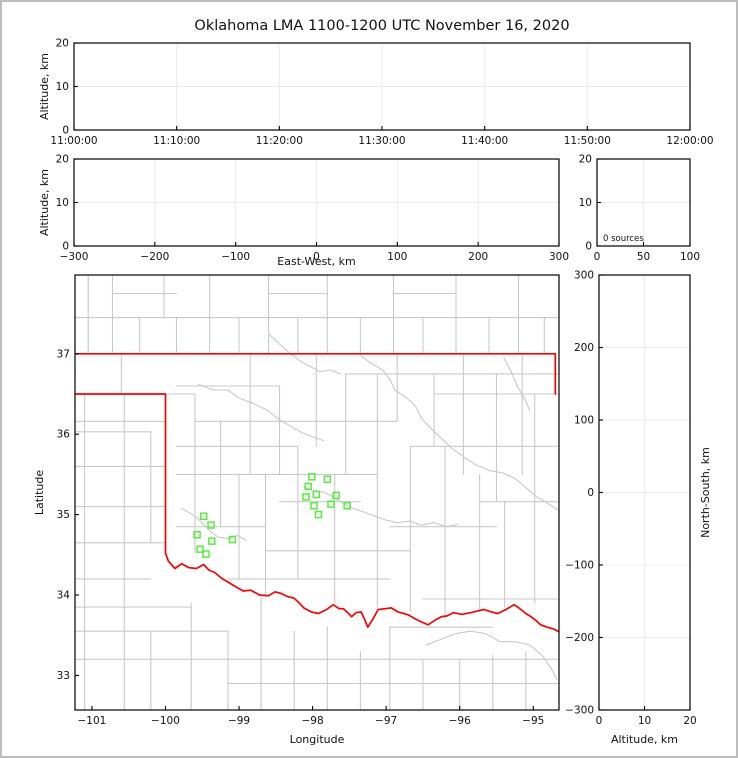 The image size is (738, 758). Describe the element at coordinates (91, 721) in the screenshot. I see `plan-map-xtick: −101` at that location.